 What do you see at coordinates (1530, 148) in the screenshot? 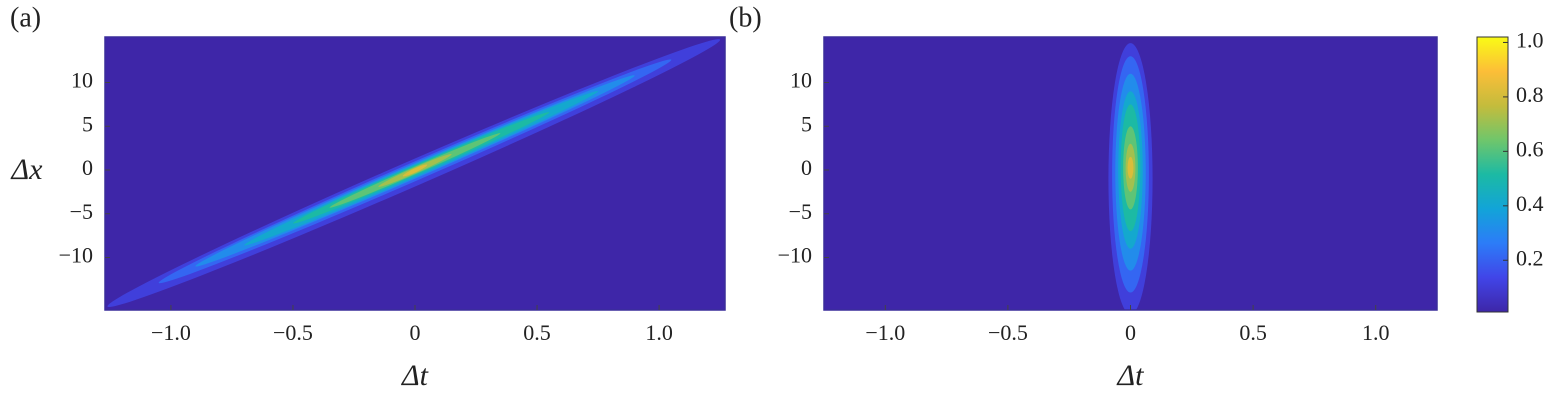
I see `colorbar-tick-label: 0.6` at bounding box center [1530, 148].